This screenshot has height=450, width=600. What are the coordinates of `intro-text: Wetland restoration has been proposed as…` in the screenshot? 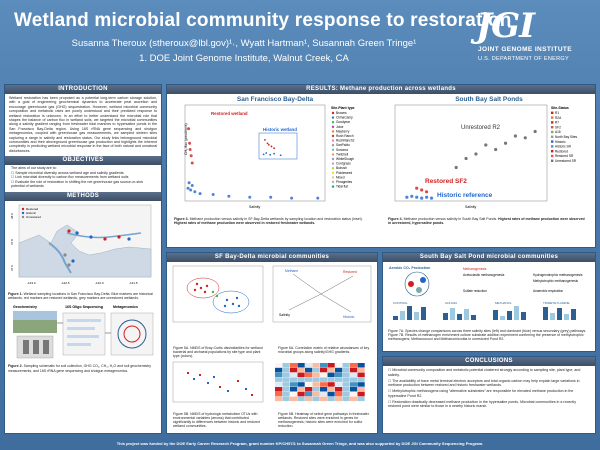 It's located at (83, 124).